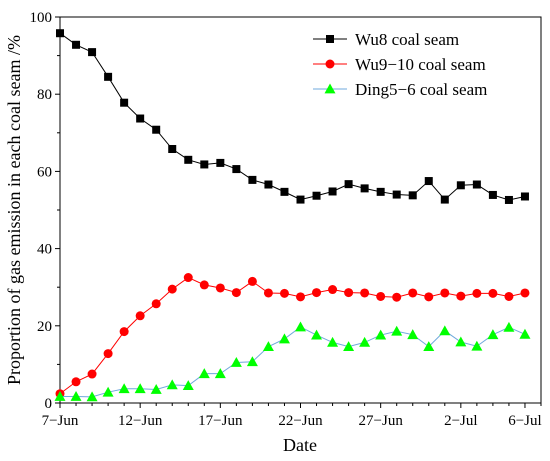 The height and width of the screenshot is (461, 550). I want to click on x-tick-label: 6−Jul, so click(524, 421).